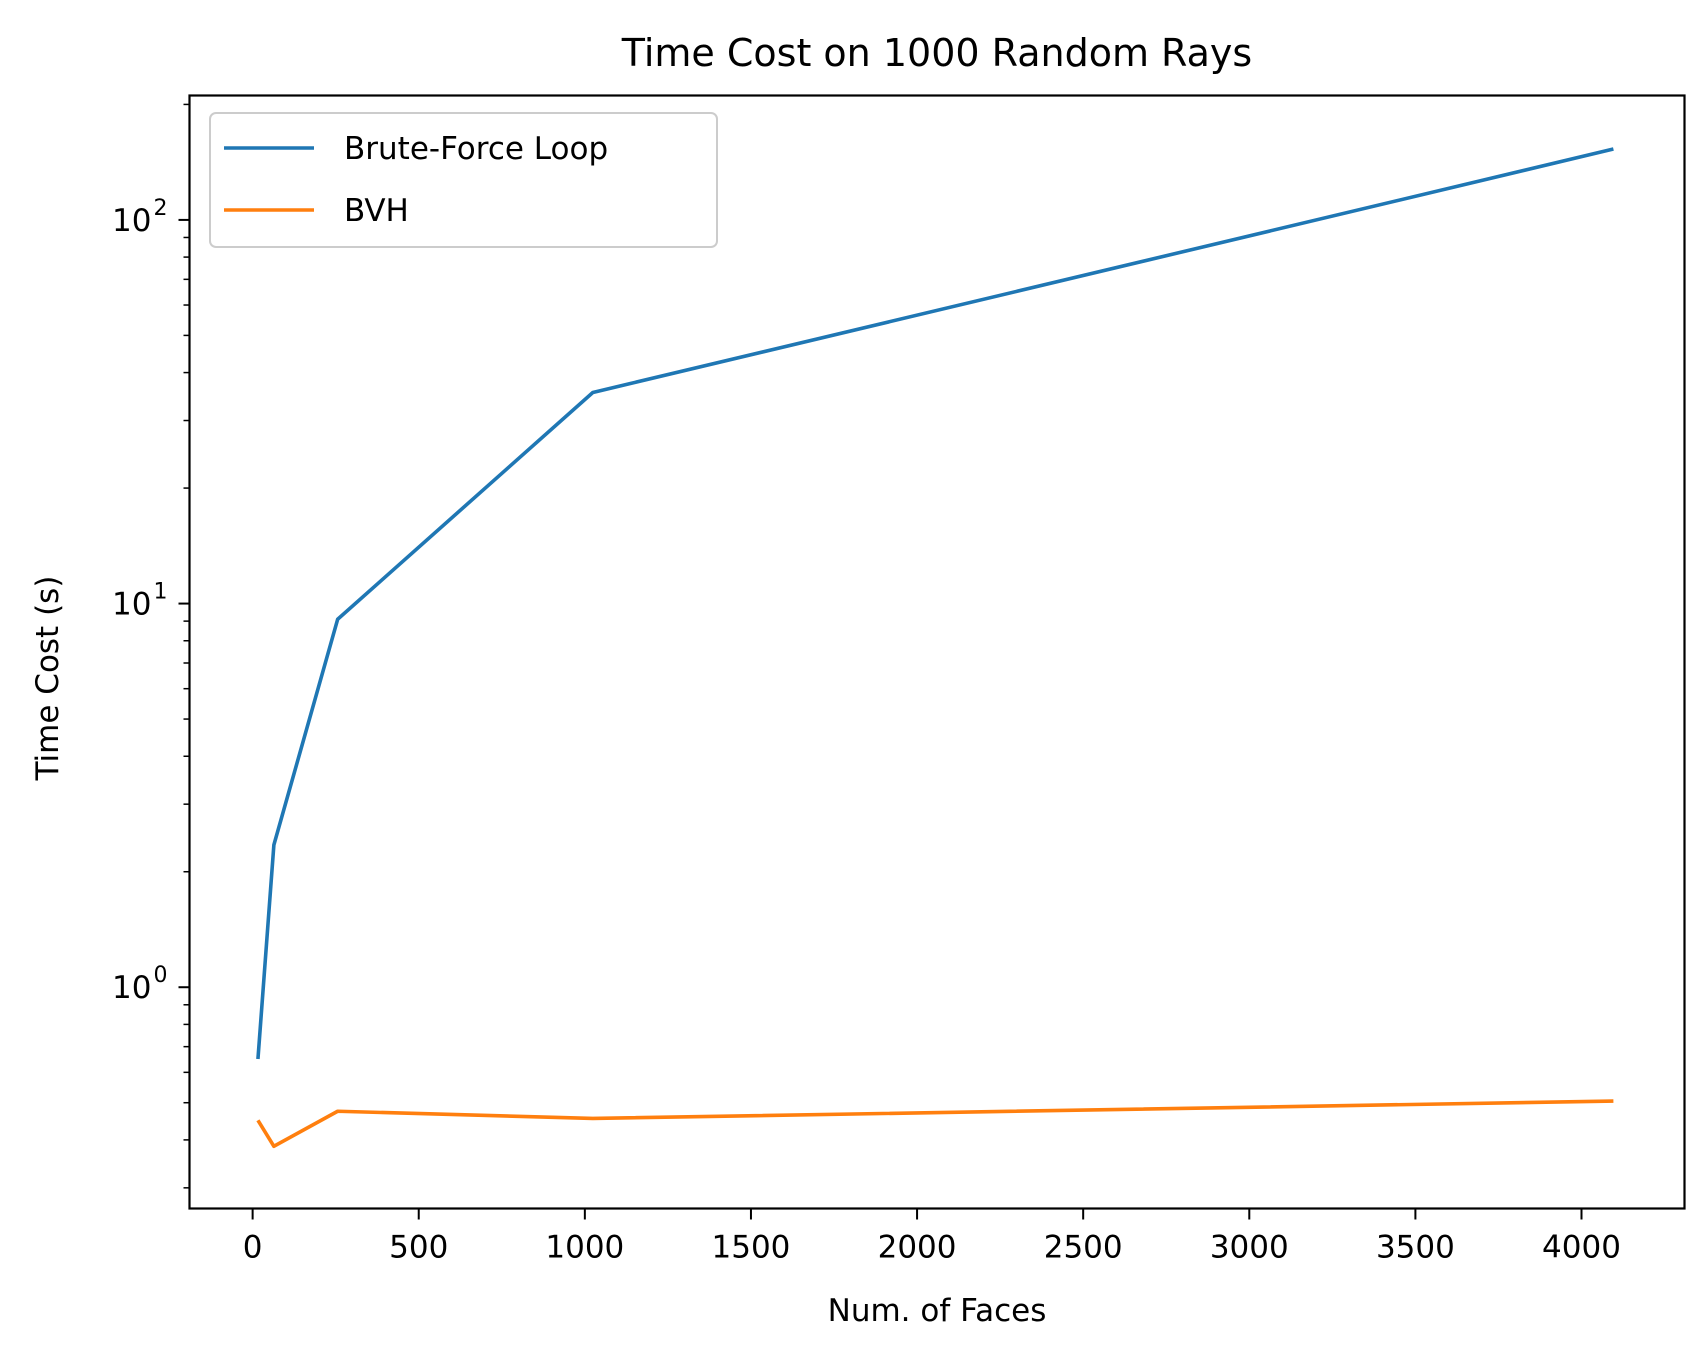 The height and width of the screenshot is (1361, 1705). What do you see at coordinates (917, 1248) in the screenshot?
I see `x-tick-label: 2000` at bounding box center [917, 1248].